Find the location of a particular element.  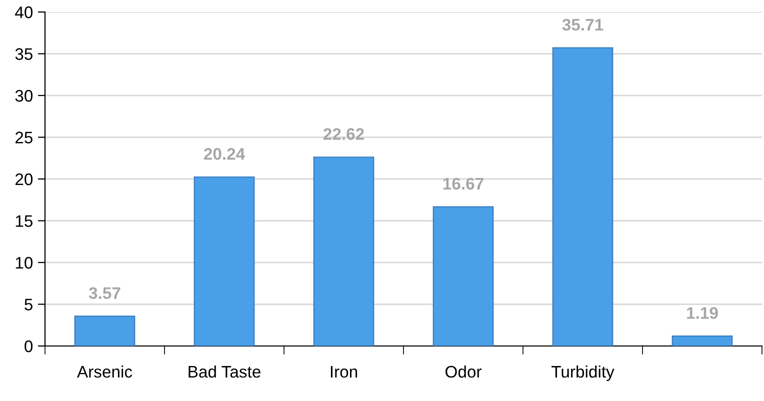

y-tick-label: 25 is located at coordinates (23, 138).